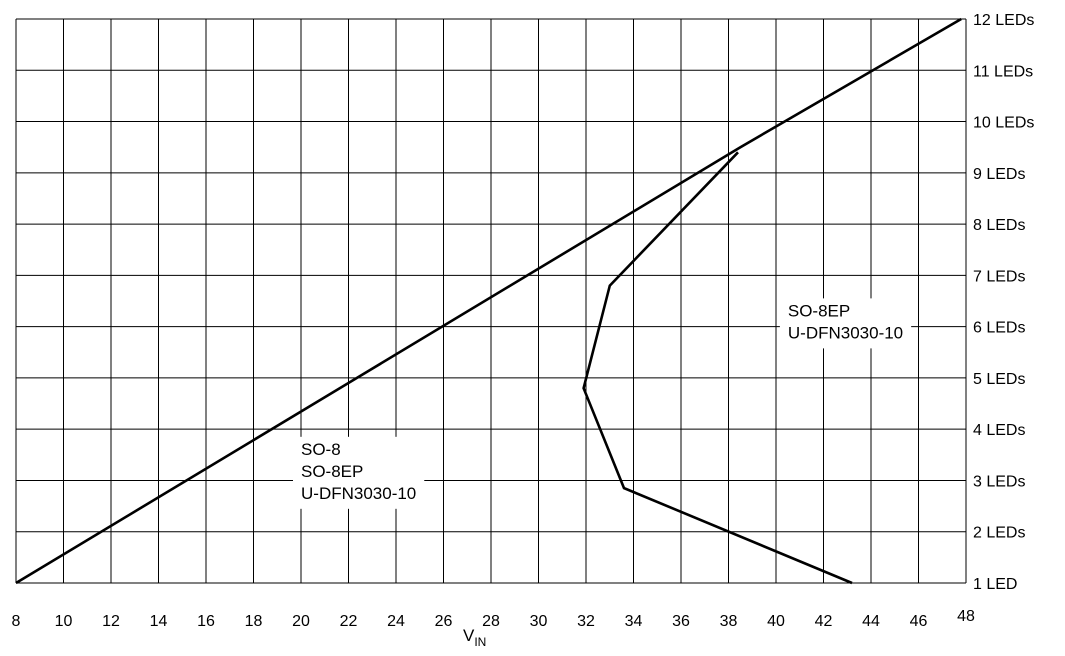 The height and width of the screenshot is (656, 1065). What do you see at coordinates (321, 449) in the screenshot?
I see `annotation-text: SO-8` at bounding box center [321, 449].